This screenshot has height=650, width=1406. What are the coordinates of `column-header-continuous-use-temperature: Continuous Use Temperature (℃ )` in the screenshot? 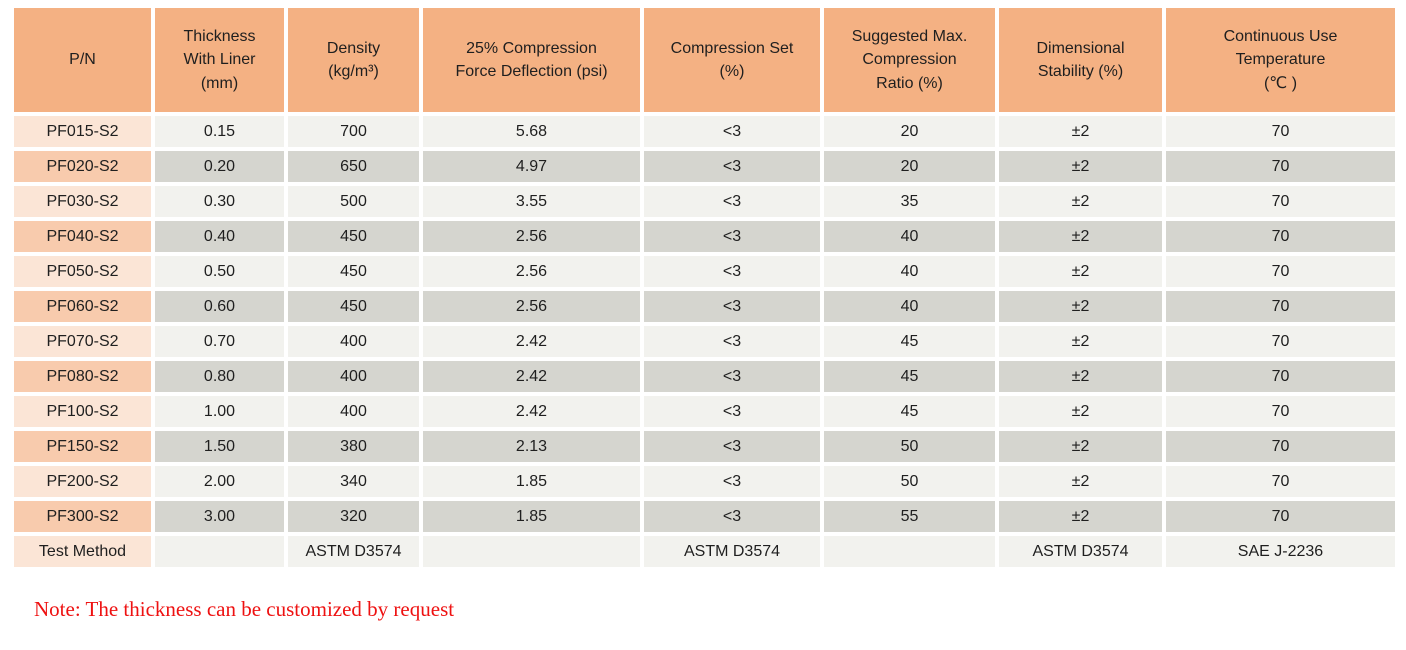 It's located at (1280, 60).